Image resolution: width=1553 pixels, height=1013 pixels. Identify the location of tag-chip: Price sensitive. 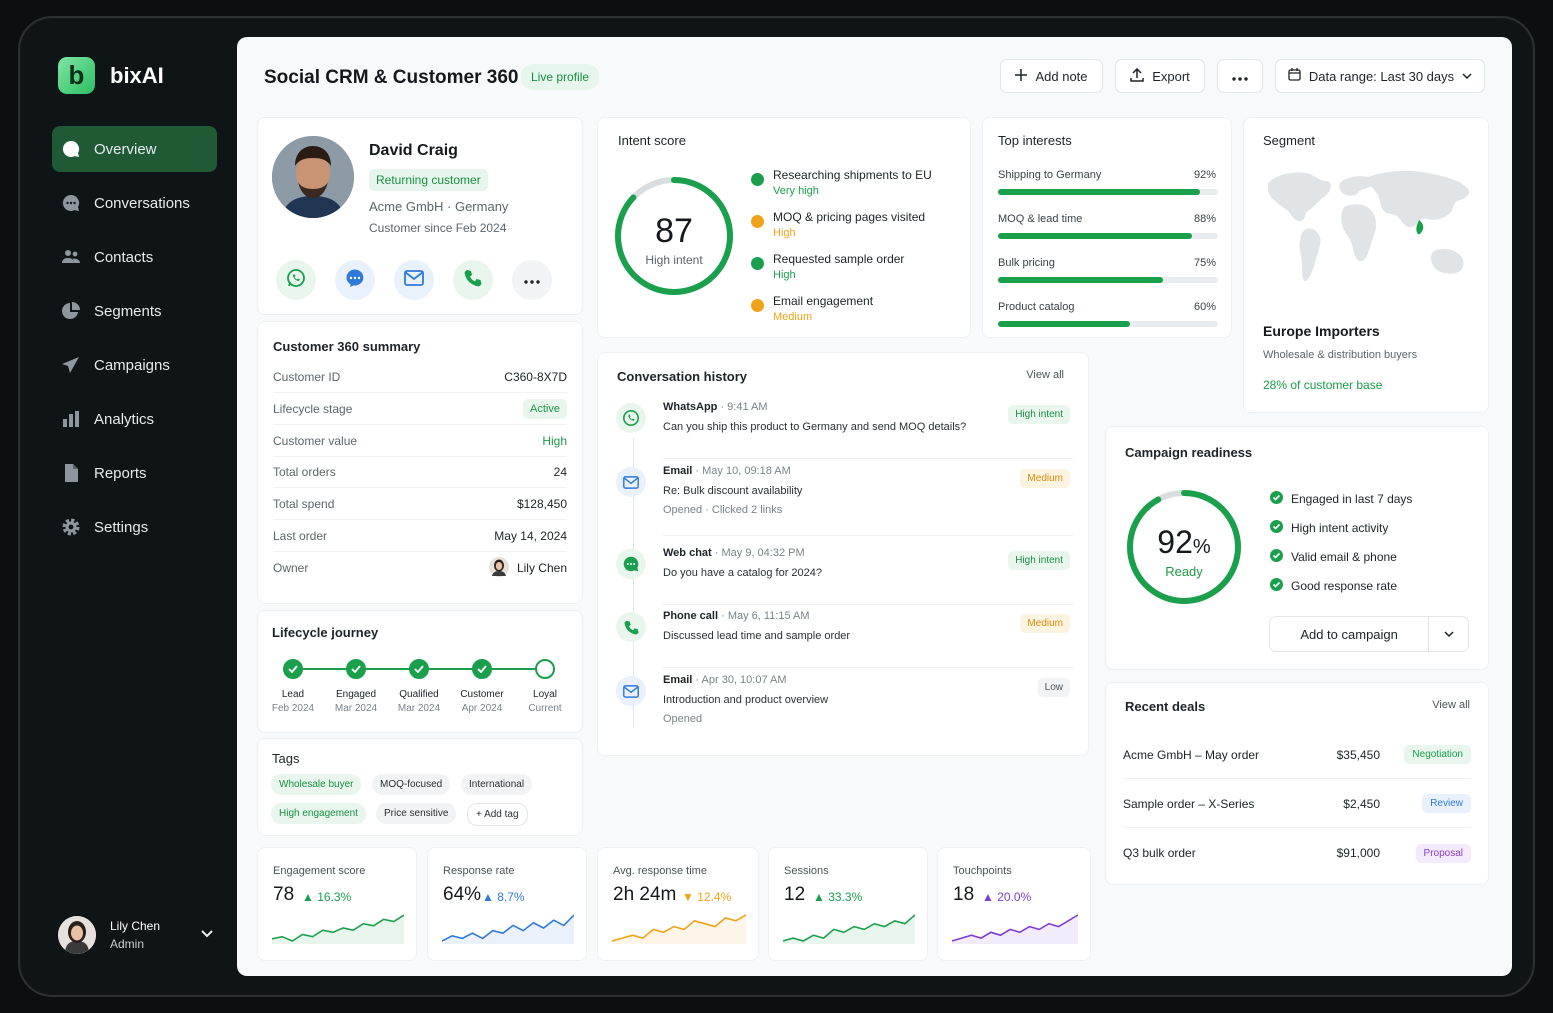
(416, 813).